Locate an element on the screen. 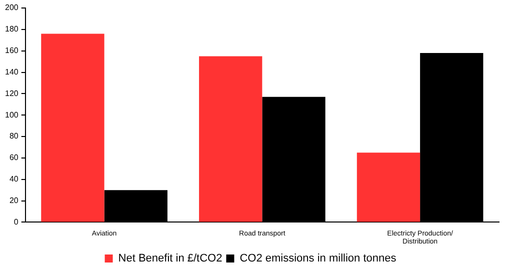  legend-label: CO2 emissions in million tonnes is located at coordinates (318, 258).